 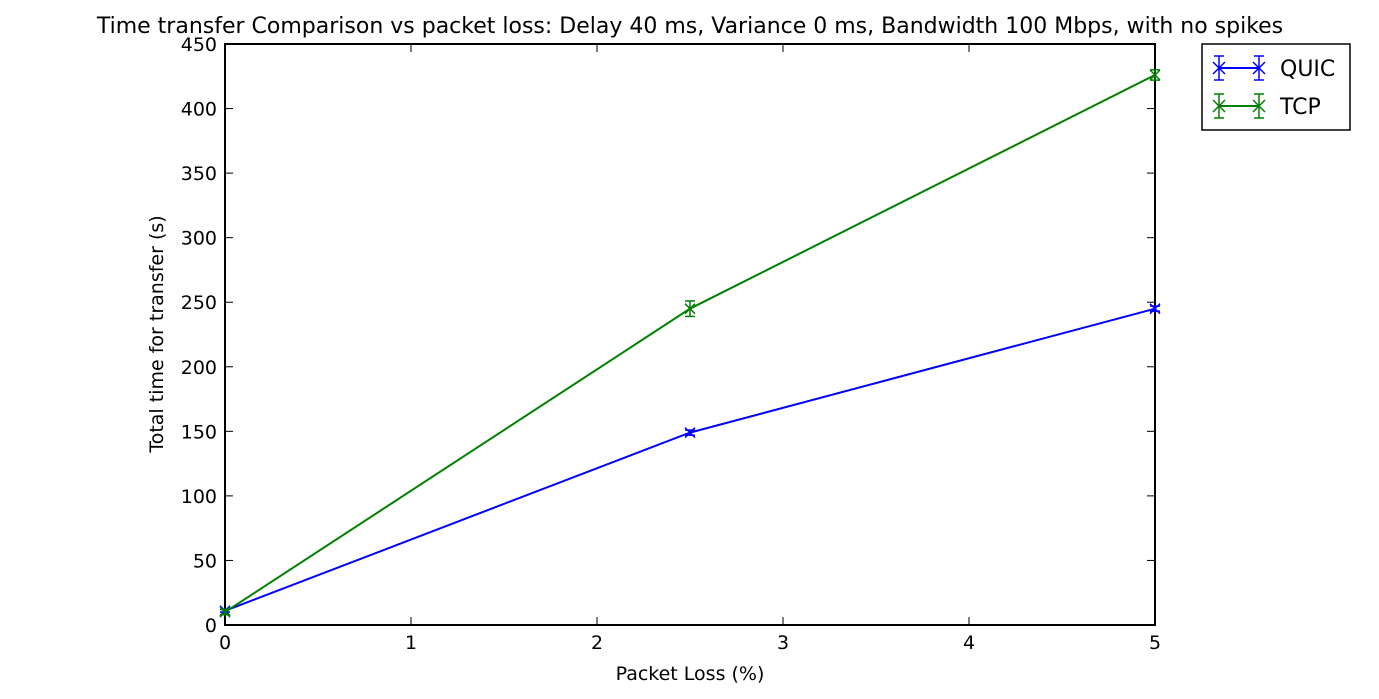 I want to click on y-tick-label: 300, so click(x=199, y=239).